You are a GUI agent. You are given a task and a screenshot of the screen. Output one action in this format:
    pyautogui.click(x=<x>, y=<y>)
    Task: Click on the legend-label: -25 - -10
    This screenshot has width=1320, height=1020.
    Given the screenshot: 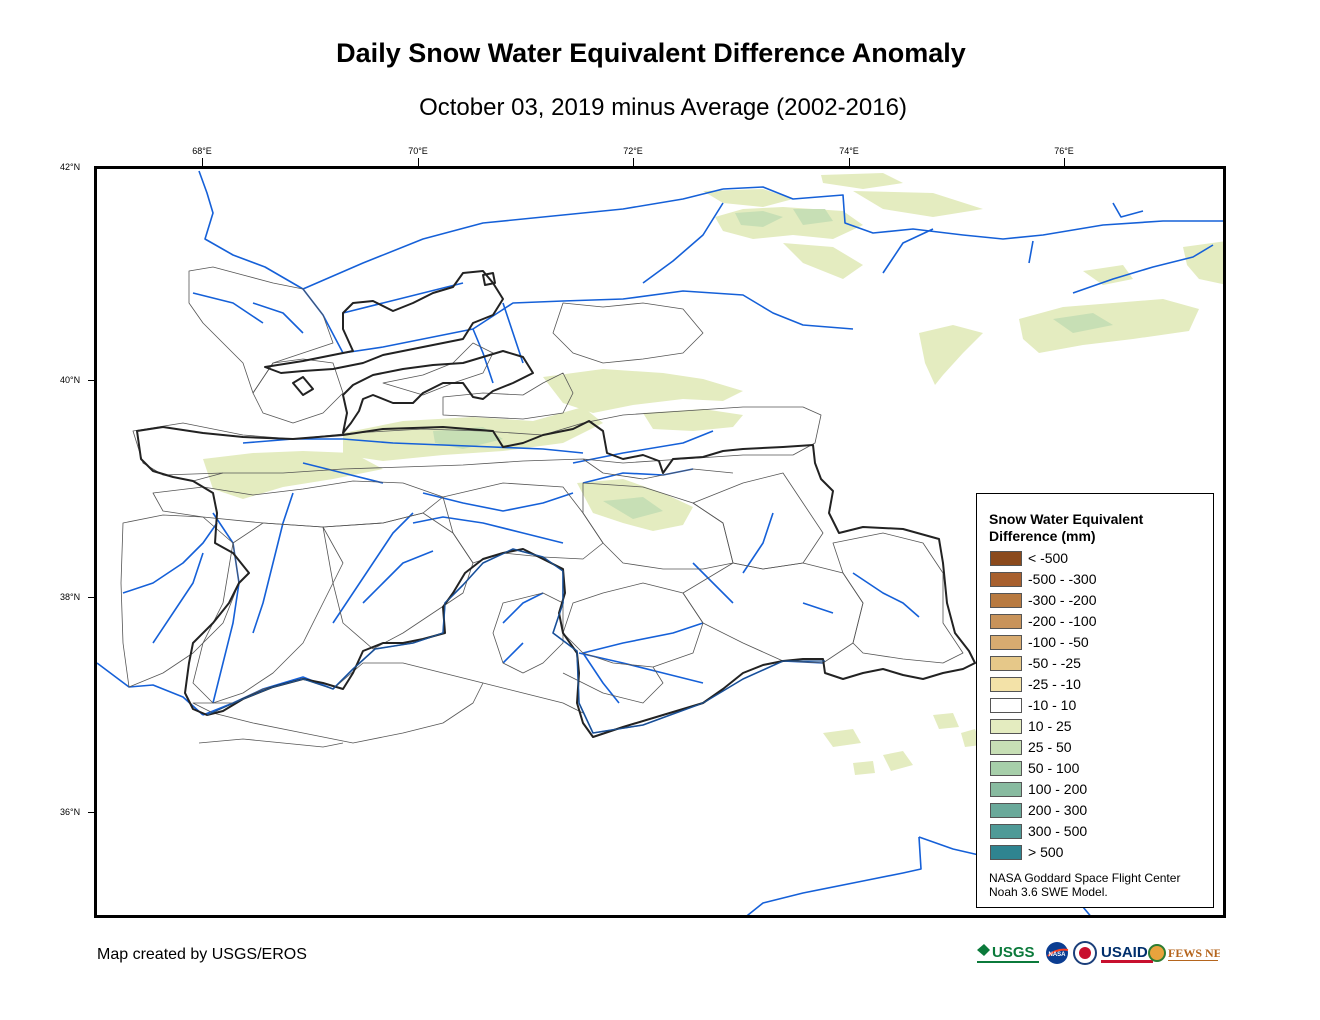 What is the action you would take?
    pyautogui.click(x=1054, y=684)
    